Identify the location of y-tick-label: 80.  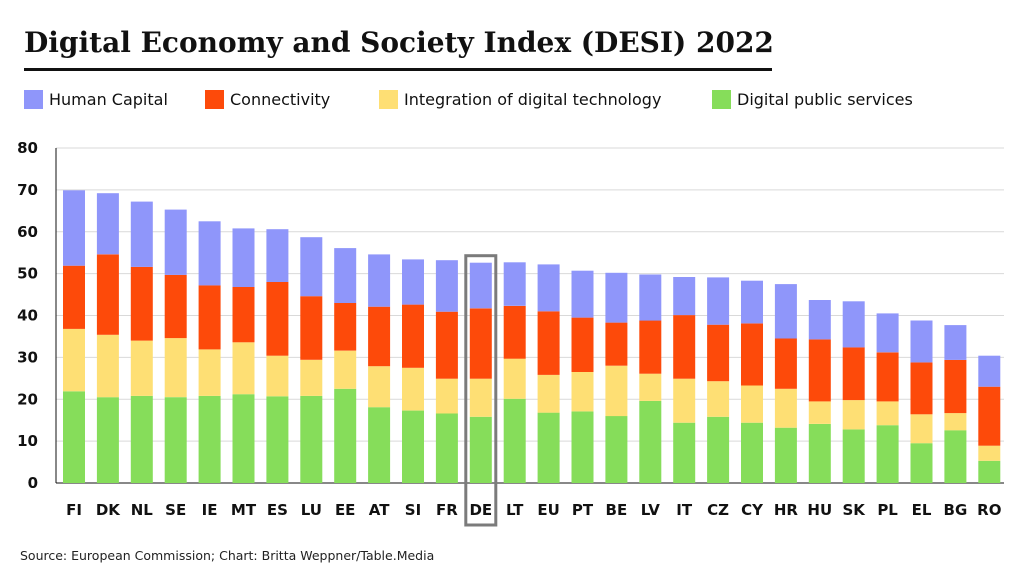
(27, 148).